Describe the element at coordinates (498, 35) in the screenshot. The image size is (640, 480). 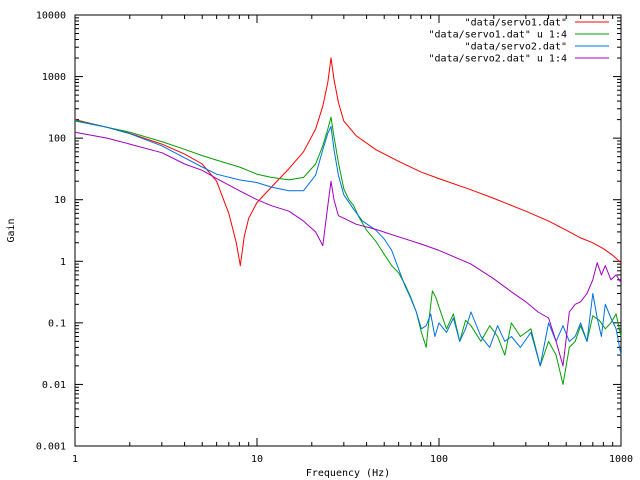
I see `legend-label: "data/servo1.dat" u 1:4` at that location.